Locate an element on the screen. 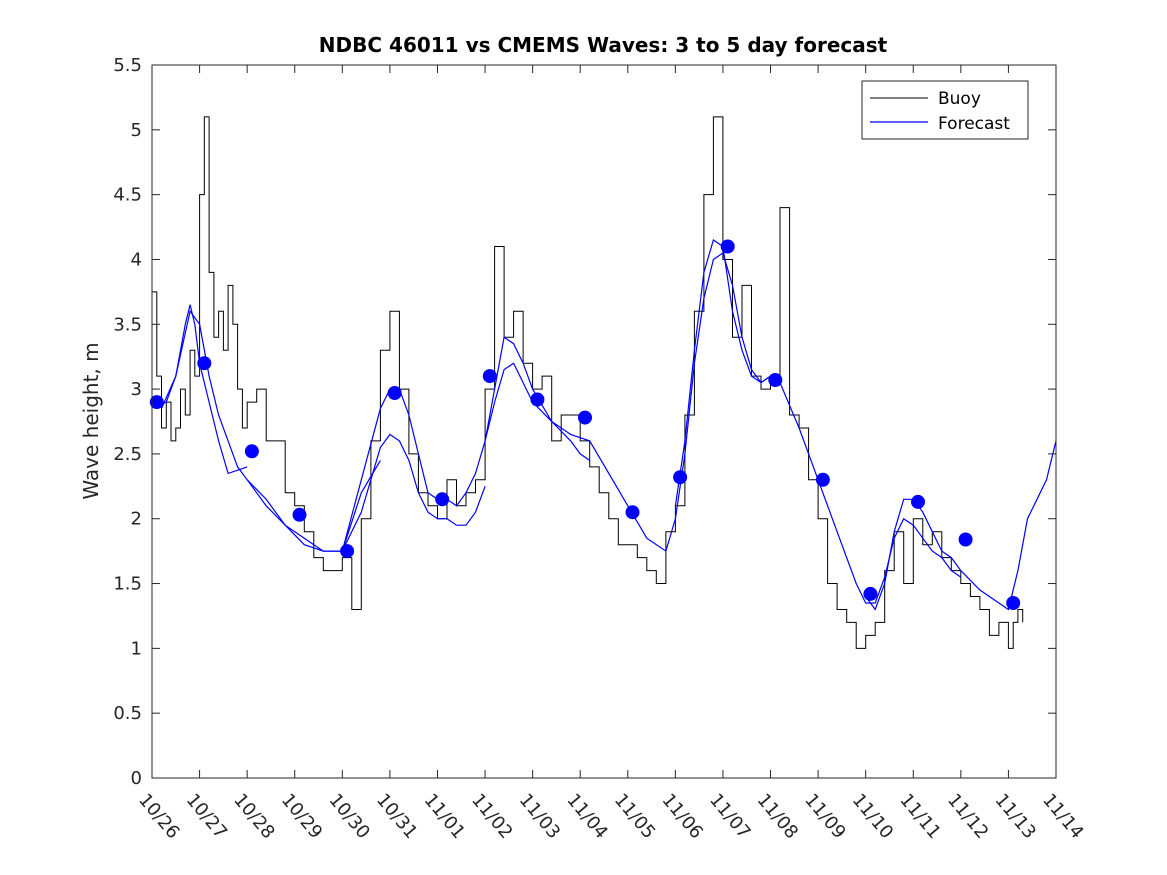  legend-buoy-label: Buoy is located at coordinates (959, 99).